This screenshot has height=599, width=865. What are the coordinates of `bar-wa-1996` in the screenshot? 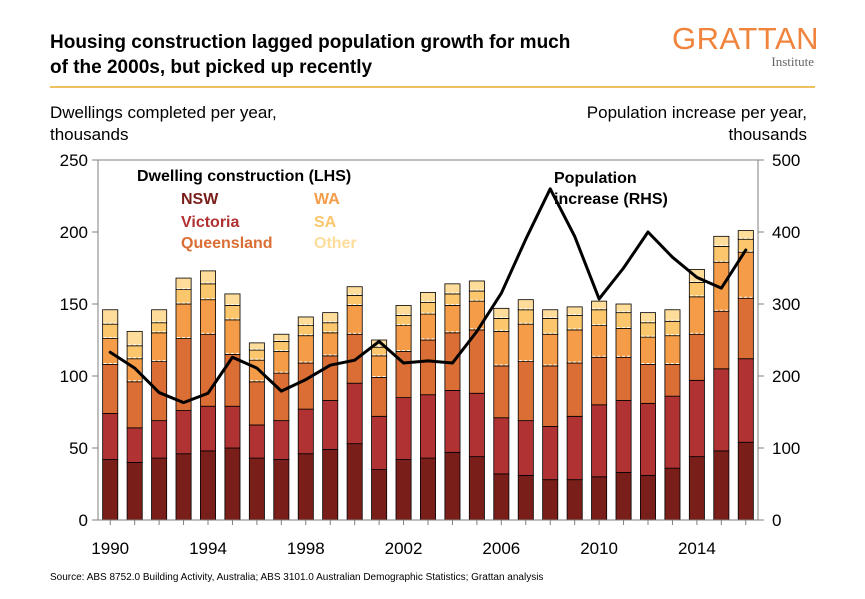 It's located at (256, 371).